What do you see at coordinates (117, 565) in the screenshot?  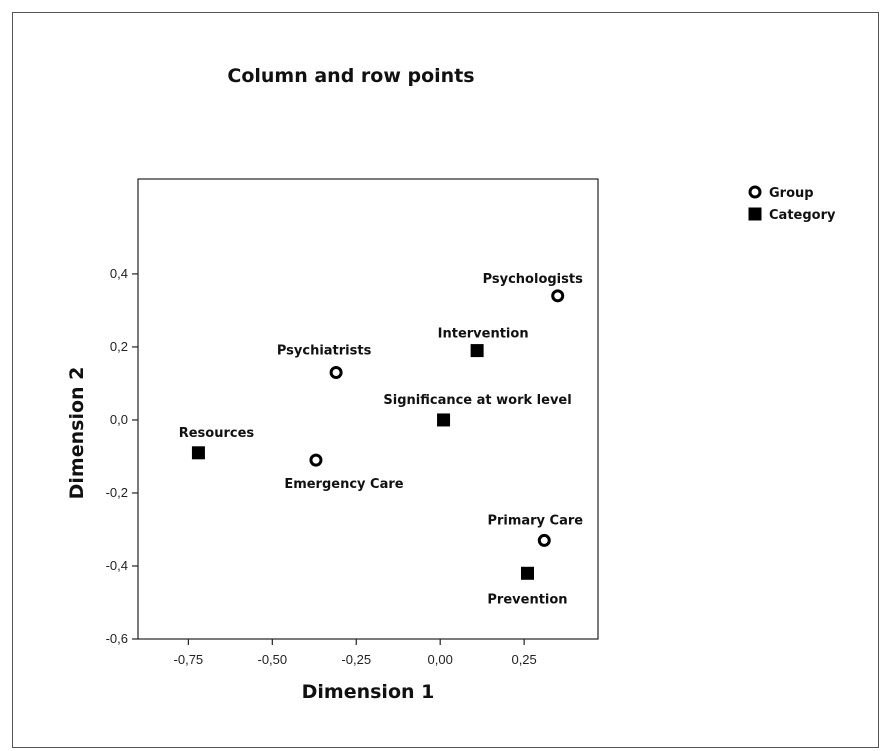 I see `y-tick-label: -0,4` at bounding box center [117, 565].